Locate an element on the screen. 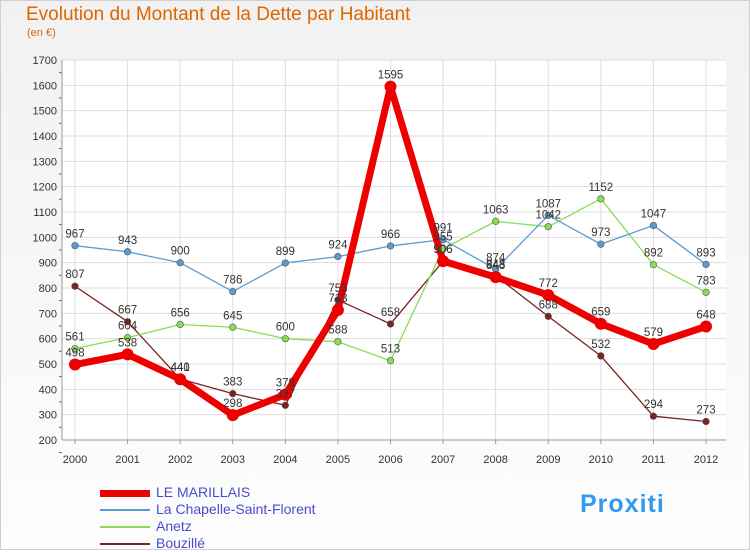  x-tick-label: 2009 is located at coordinates (548, 460).